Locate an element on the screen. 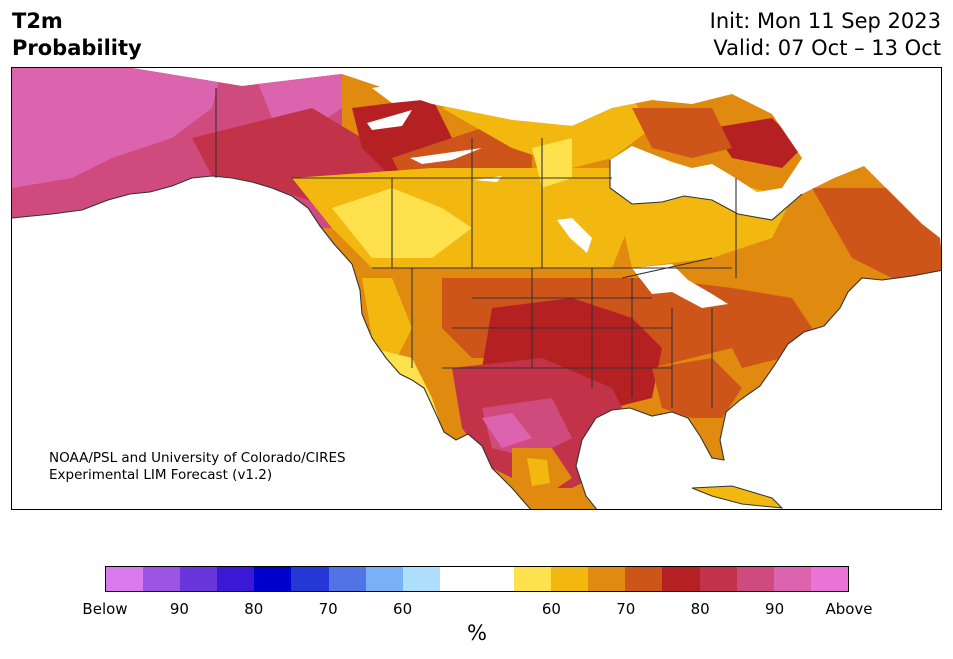 This screenshot has height=659, width=953. credit-line-2: Experimental LIM Forecast (v1.2) is located at coordinates (161, 475).